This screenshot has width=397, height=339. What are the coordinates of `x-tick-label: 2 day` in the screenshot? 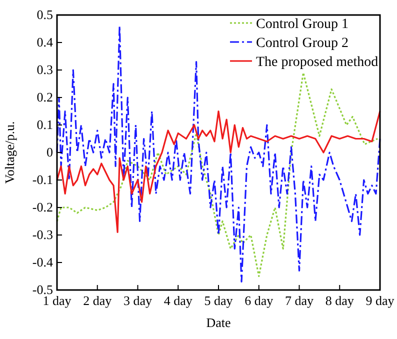 It's located at (97, 300).